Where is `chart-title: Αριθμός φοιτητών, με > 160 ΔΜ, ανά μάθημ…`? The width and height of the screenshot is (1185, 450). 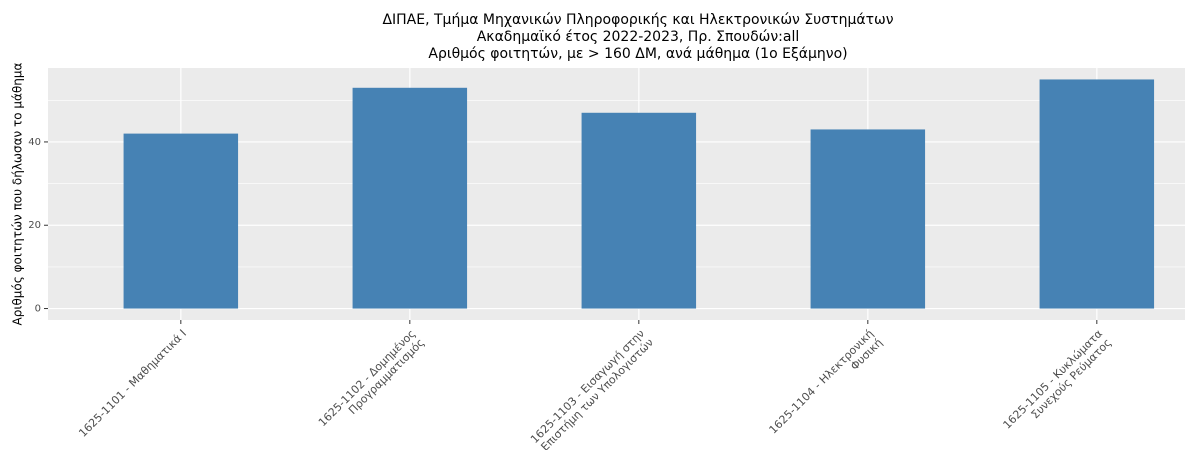
chart-title: Αριθμός φοιτητών, με > 160 ΔΜ, ανά μάθημ… is located at coordinates (637, 54).